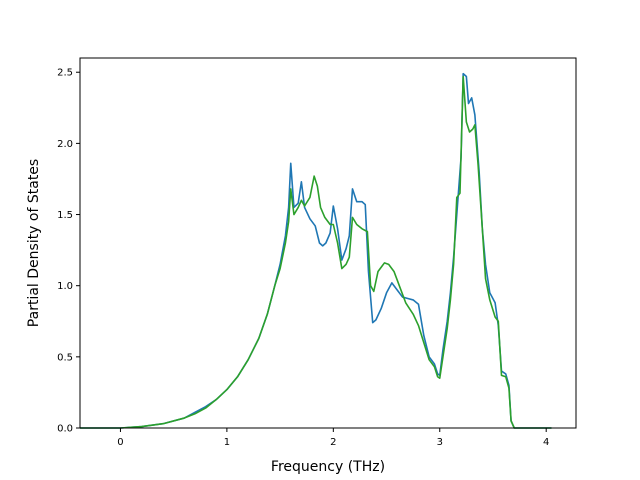  I want to click on y-tick-label: 2.5, so click(65, 73).